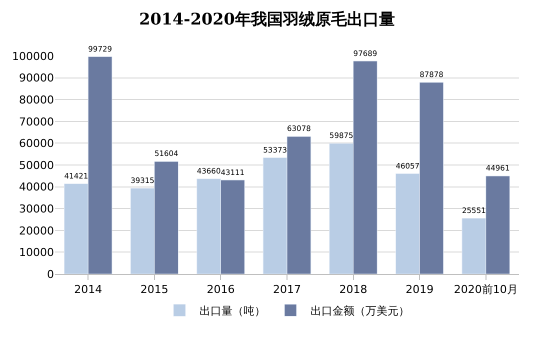 The width and height of the screenshot is (534, 337). What do you see at coordinates (33, 56) in the screenshot?
I see `y-tick-label: 100000` at bounding box center [33, 56].